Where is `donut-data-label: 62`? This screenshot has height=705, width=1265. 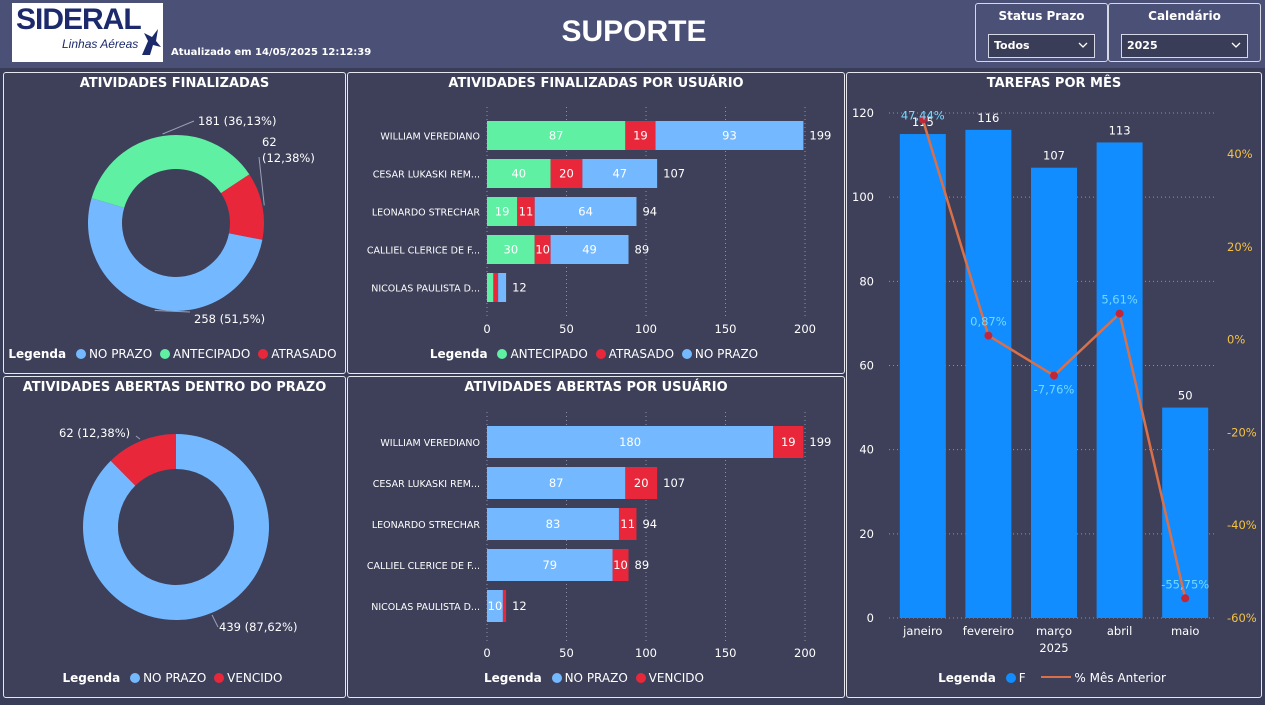 donut-data-label: 62 is located at coordinates (269, 142).